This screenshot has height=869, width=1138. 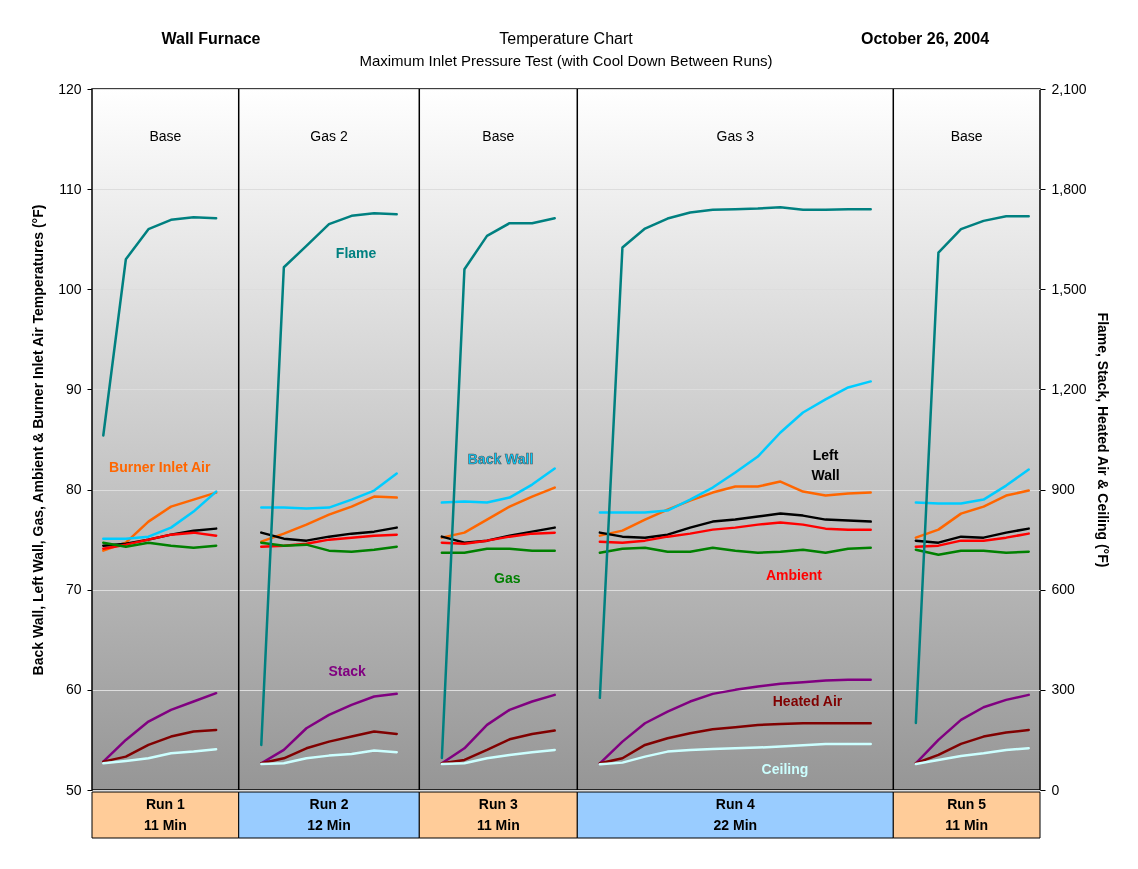 I want to click on y2-axis-title: Flame, Stack, Heated Air & Ceiling (°F), so click(x=1102, y=440).